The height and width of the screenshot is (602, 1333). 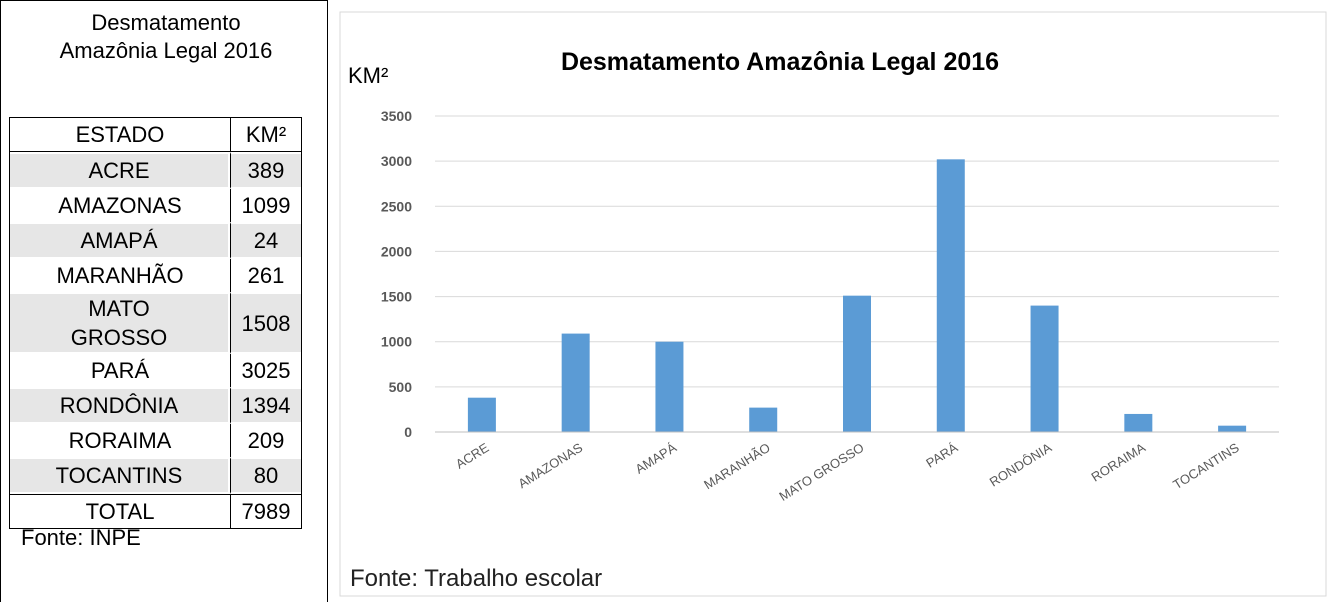 I want to click on table-row: AMAZONAS 1099, so click(x=155, y=205).